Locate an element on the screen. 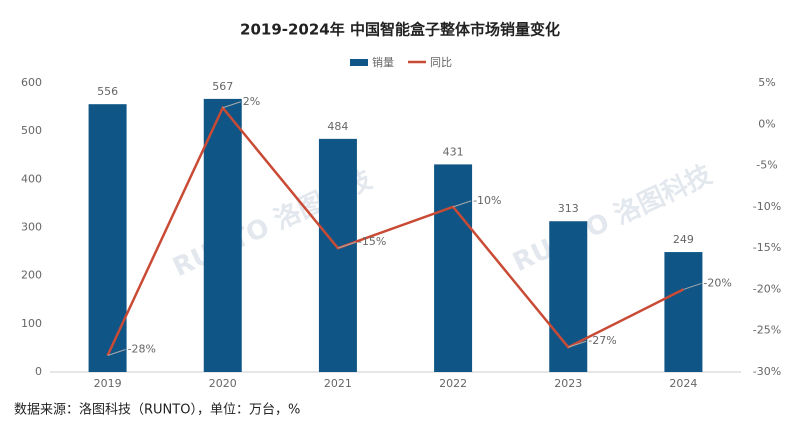 The image size is (797, 429). legend-label: 销量 is located at coordinates (383, 62).